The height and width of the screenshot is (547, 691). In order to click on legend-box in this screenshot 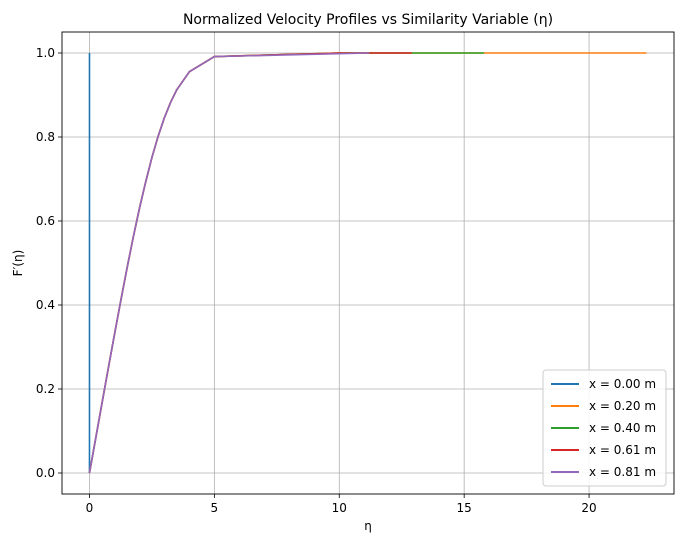, I will do `click(604, 428)`.